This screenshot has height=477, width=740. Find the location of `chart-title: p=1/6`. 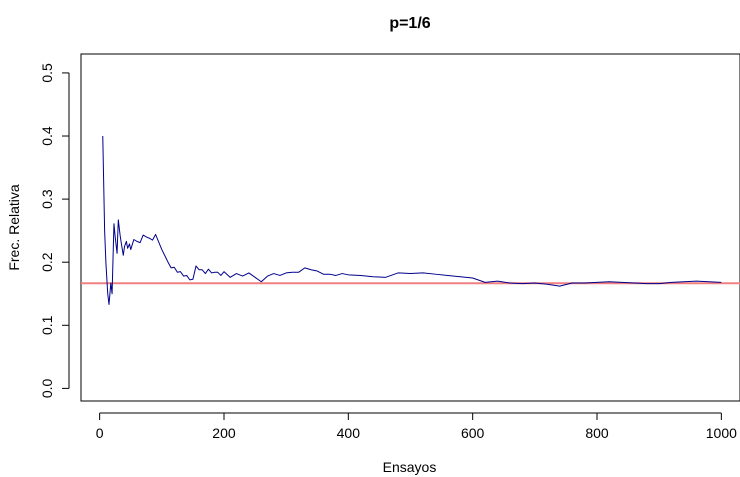

chart-title: p=1/6 is located at coordinates (409, 23).